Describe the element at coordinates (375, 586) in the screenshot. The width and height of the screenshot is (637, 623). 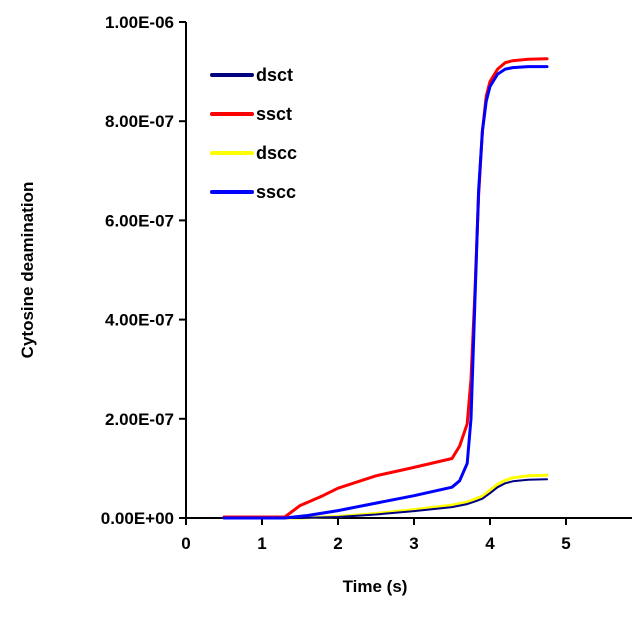
I see `x-axis-title: Time (s)` at that location.